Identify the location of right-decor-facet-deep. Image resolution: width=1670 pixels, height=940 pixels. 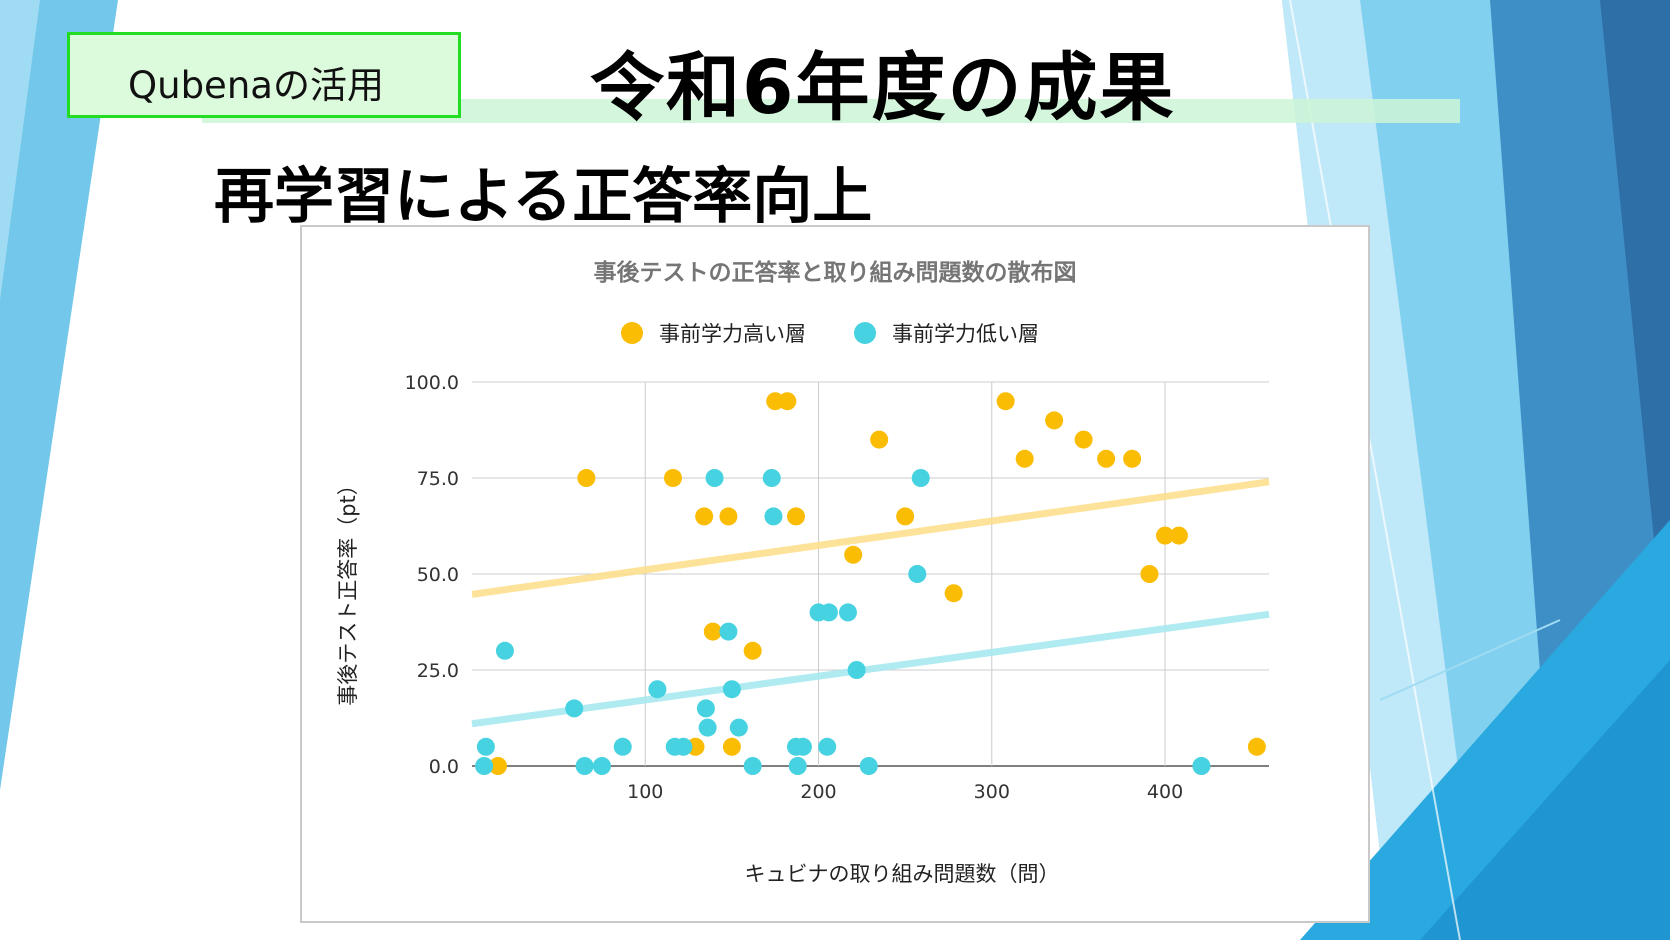
(1635, 350).